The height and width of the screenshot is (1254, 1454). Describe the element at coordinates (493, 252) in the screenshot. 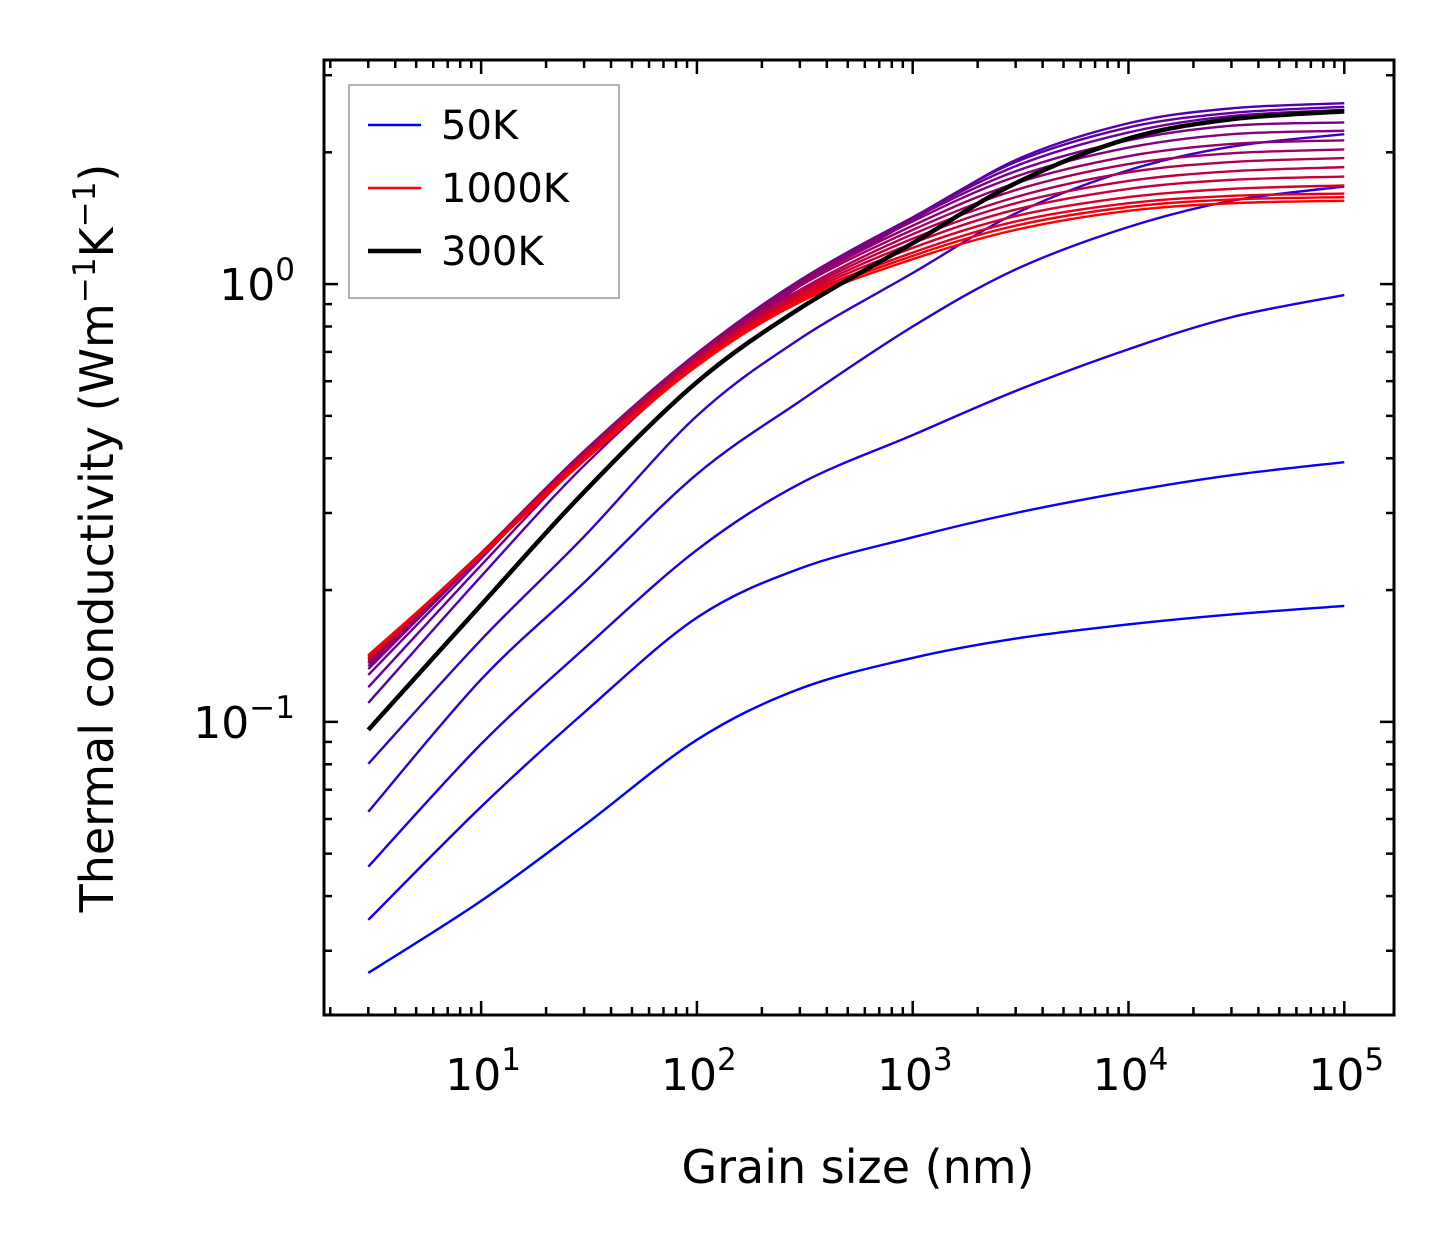

I see `legend-label: 300K` at that location.